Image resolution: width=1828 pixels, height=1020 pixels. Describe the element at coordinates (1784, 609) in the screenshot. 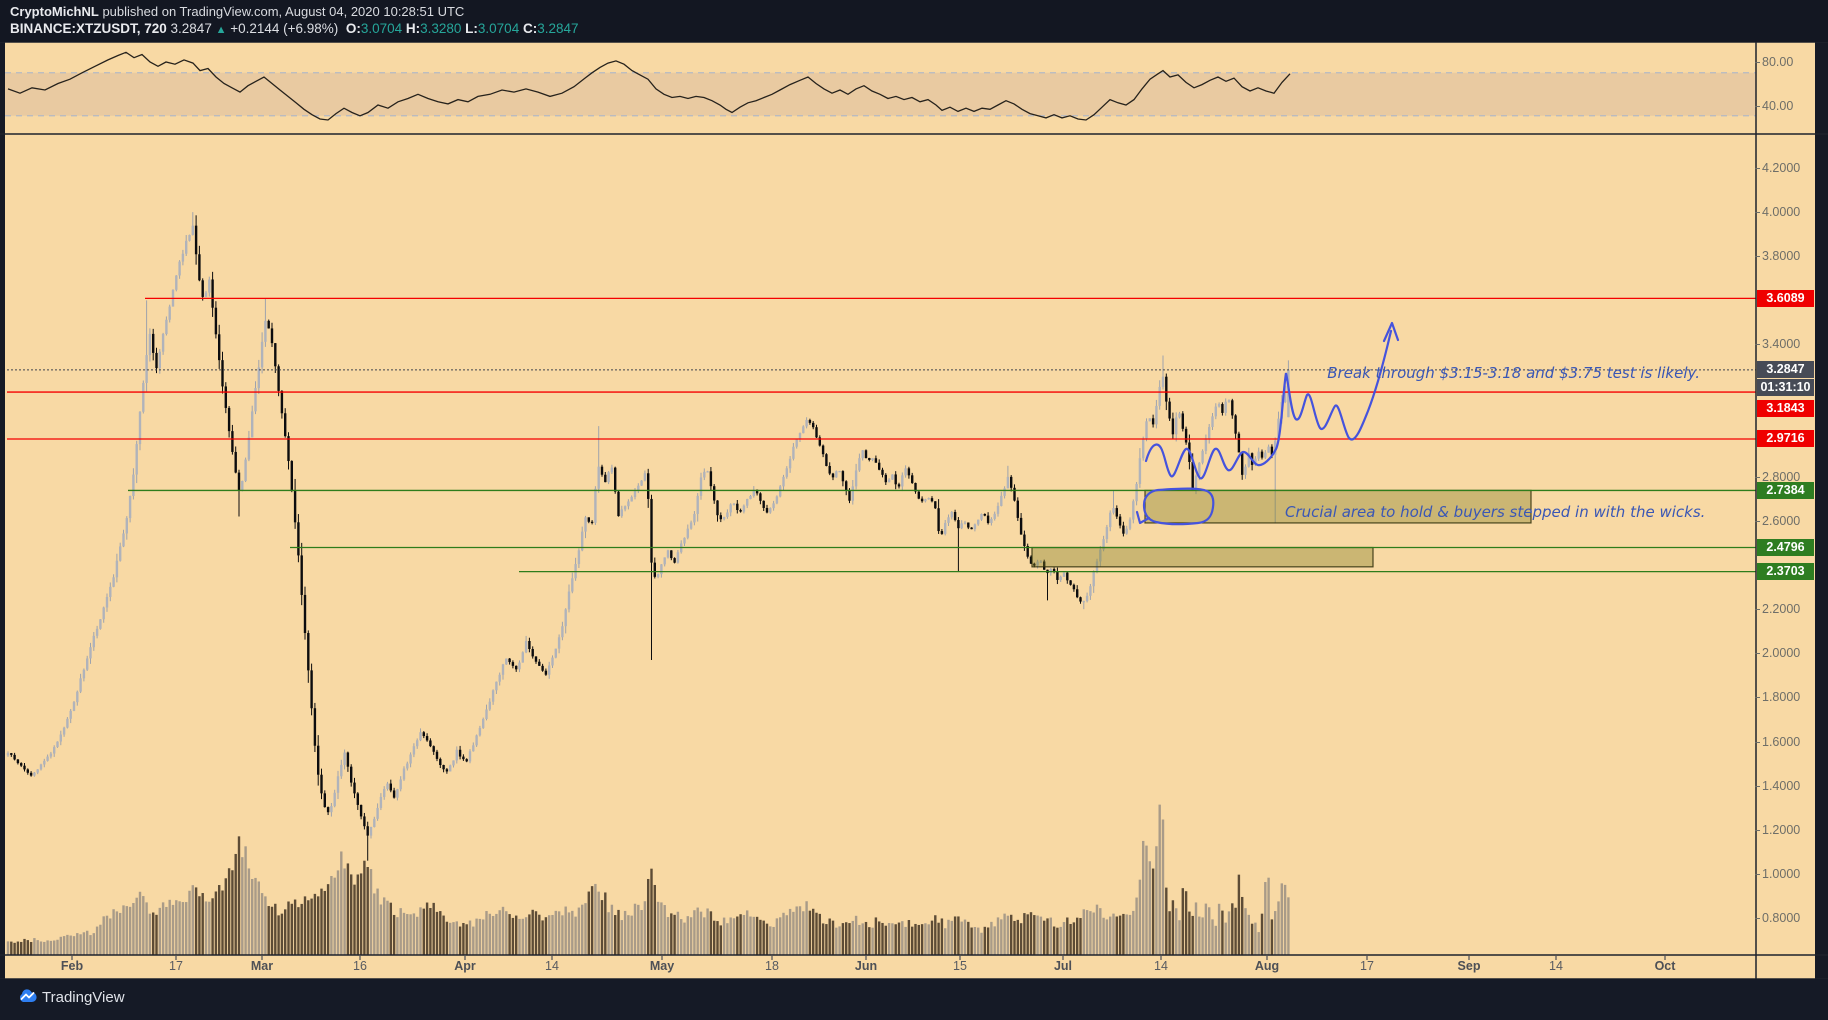

I see `price-tick-label: 2.2000` at that location.